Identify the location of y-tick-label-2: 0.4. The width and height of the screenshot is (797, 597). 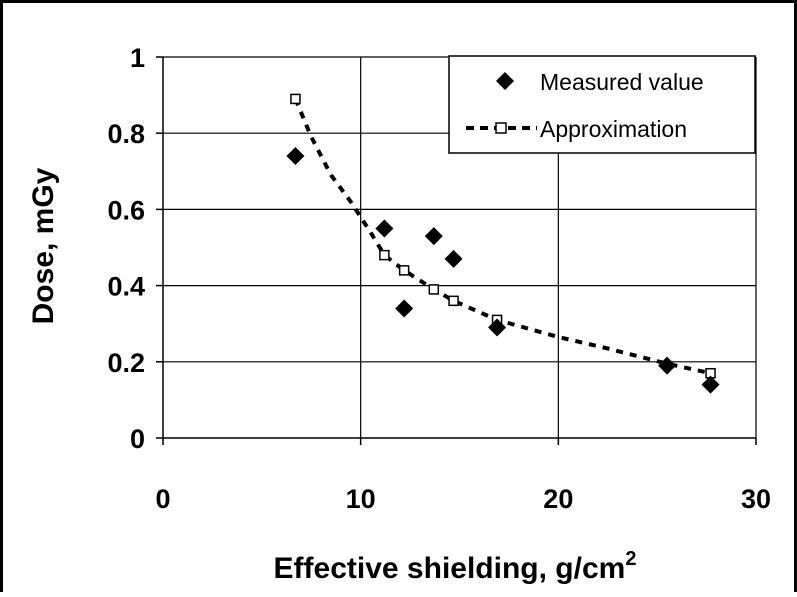
(126, 287).